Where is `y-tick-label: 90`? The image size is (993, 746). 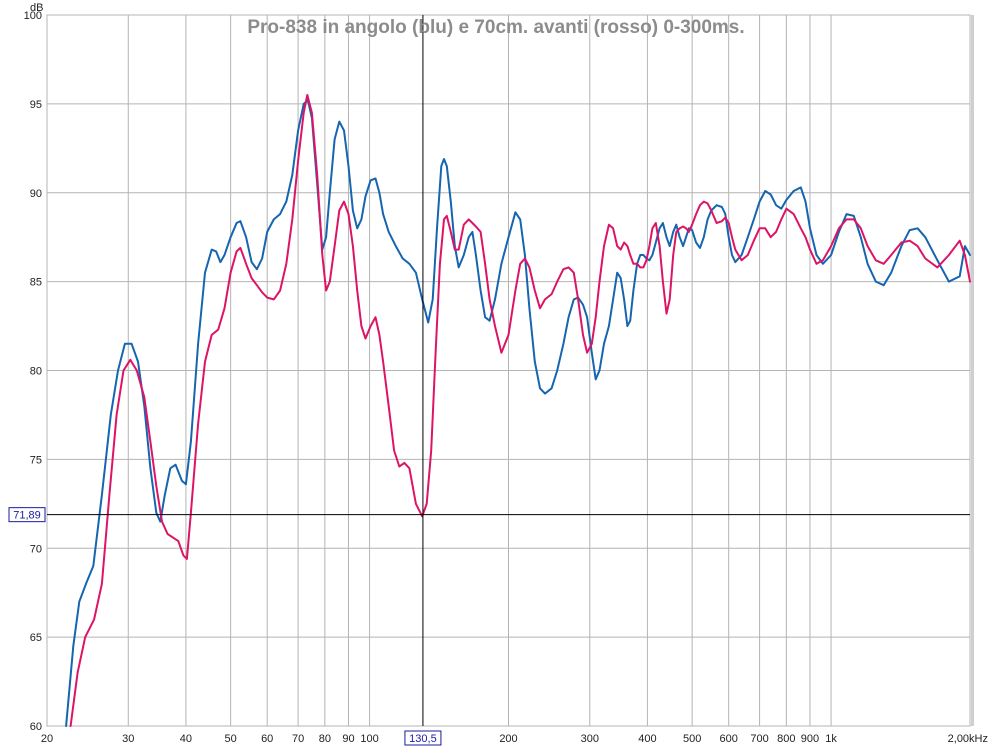 y-tick-label: 90 is located at coordinates (36, 194).